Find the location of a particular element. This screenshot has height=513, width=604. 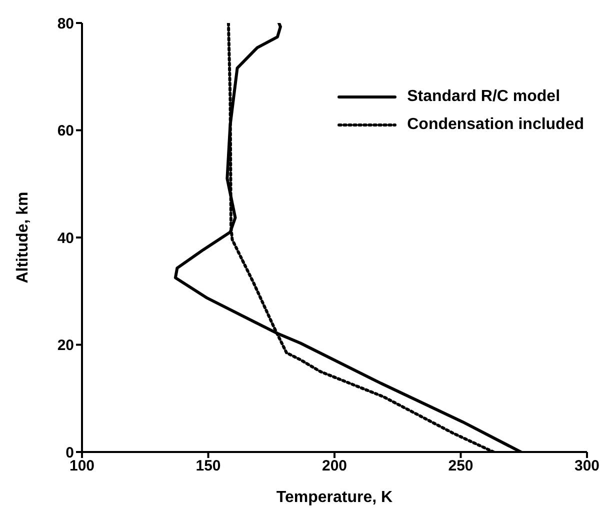

legend-label: Standard R/C model is located at coordinates (483, 97).